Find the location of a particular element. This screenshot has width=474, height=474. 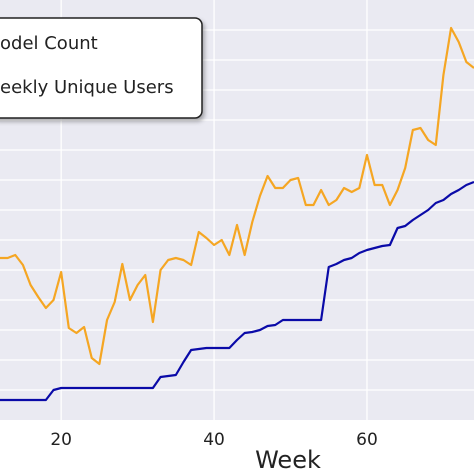

legend: odel Count eekly Unique Users is located at coordinates (101, 68).